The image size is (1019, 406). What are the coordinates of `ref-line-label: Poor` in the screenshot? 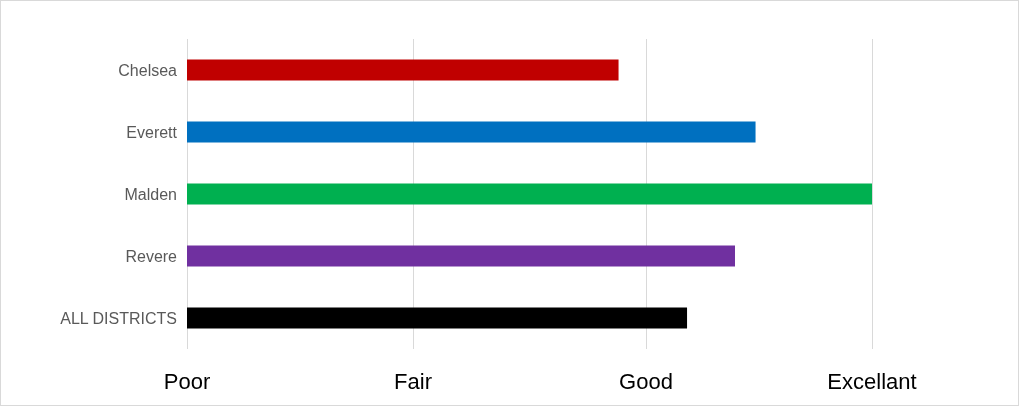 It's located at (187, 381).